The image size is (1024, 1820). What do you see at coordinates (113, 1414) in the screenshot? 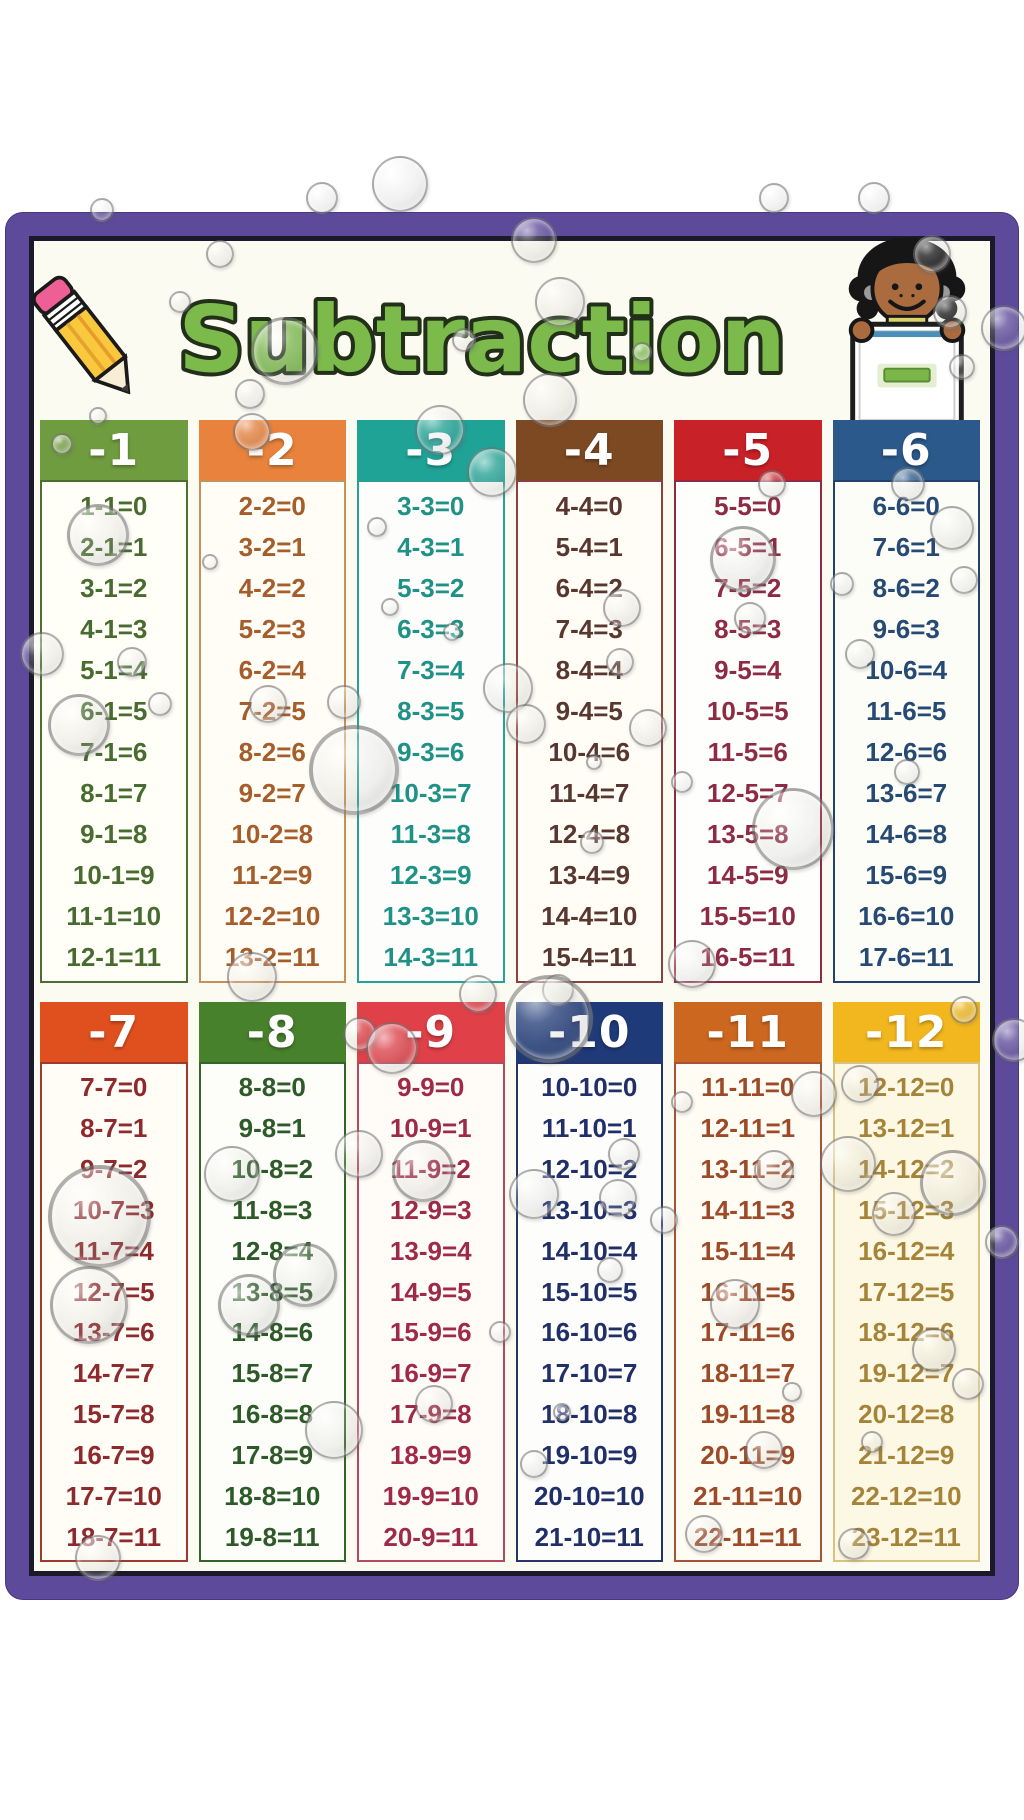
I see `subtraction-fact: 15-7=8` at bounding box center [113, 1414].